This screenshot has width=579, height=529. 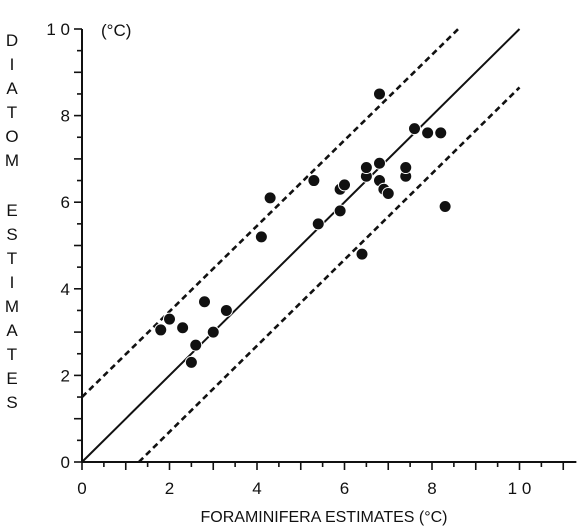 I want to click on y-axis-title-letter: O, so click(x=11, y=136).